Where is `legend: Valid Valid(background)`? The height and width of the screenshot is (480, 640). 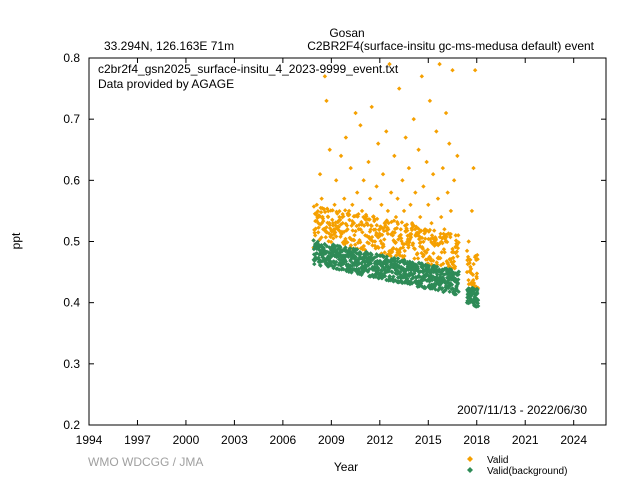 legend: Valid Valid(background) is located at coordinates (517, 466).